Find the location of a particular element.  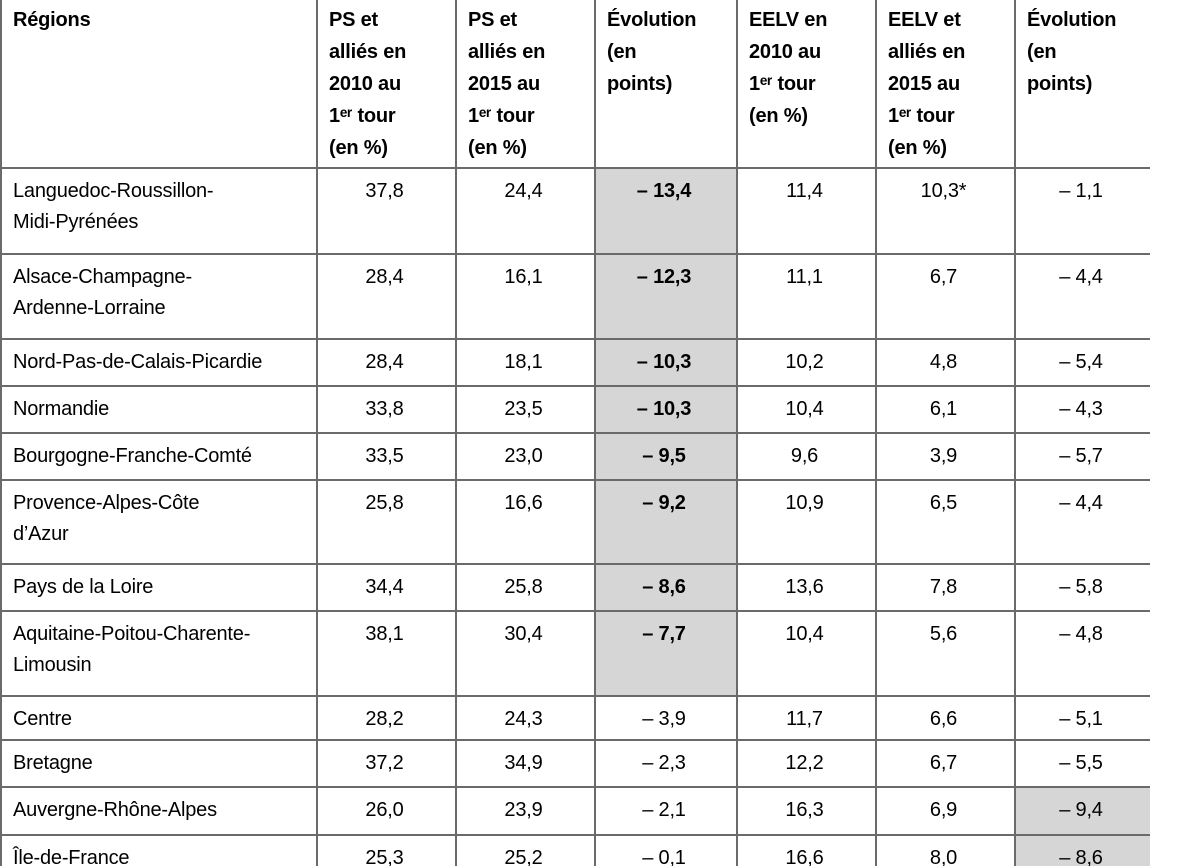

ps-2015-cell: 34,9 is located at coordinates (525, 763).